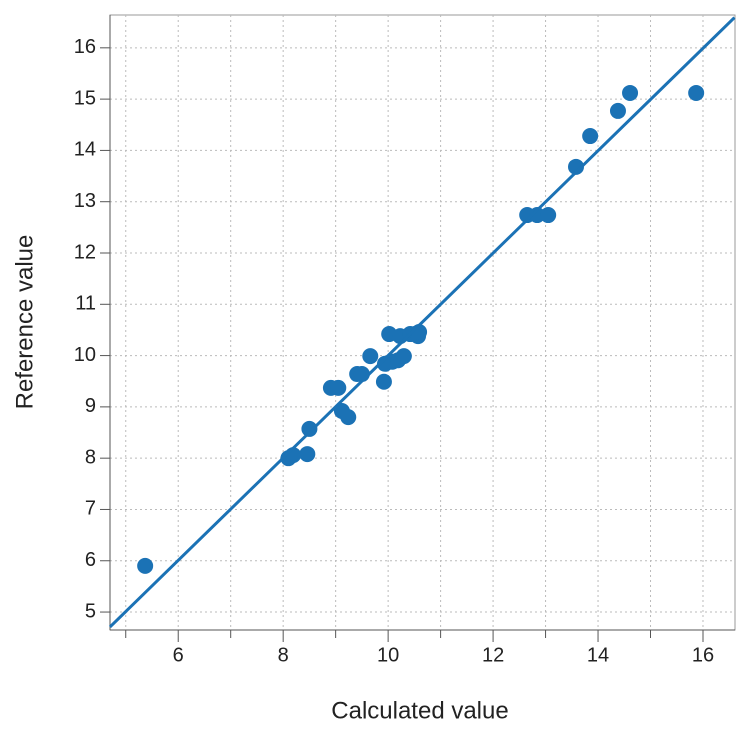  What do you see at coordinates (283, 655) in the screenshot?
I see `x-tick-label: 8` at bounding box center [283, 655].